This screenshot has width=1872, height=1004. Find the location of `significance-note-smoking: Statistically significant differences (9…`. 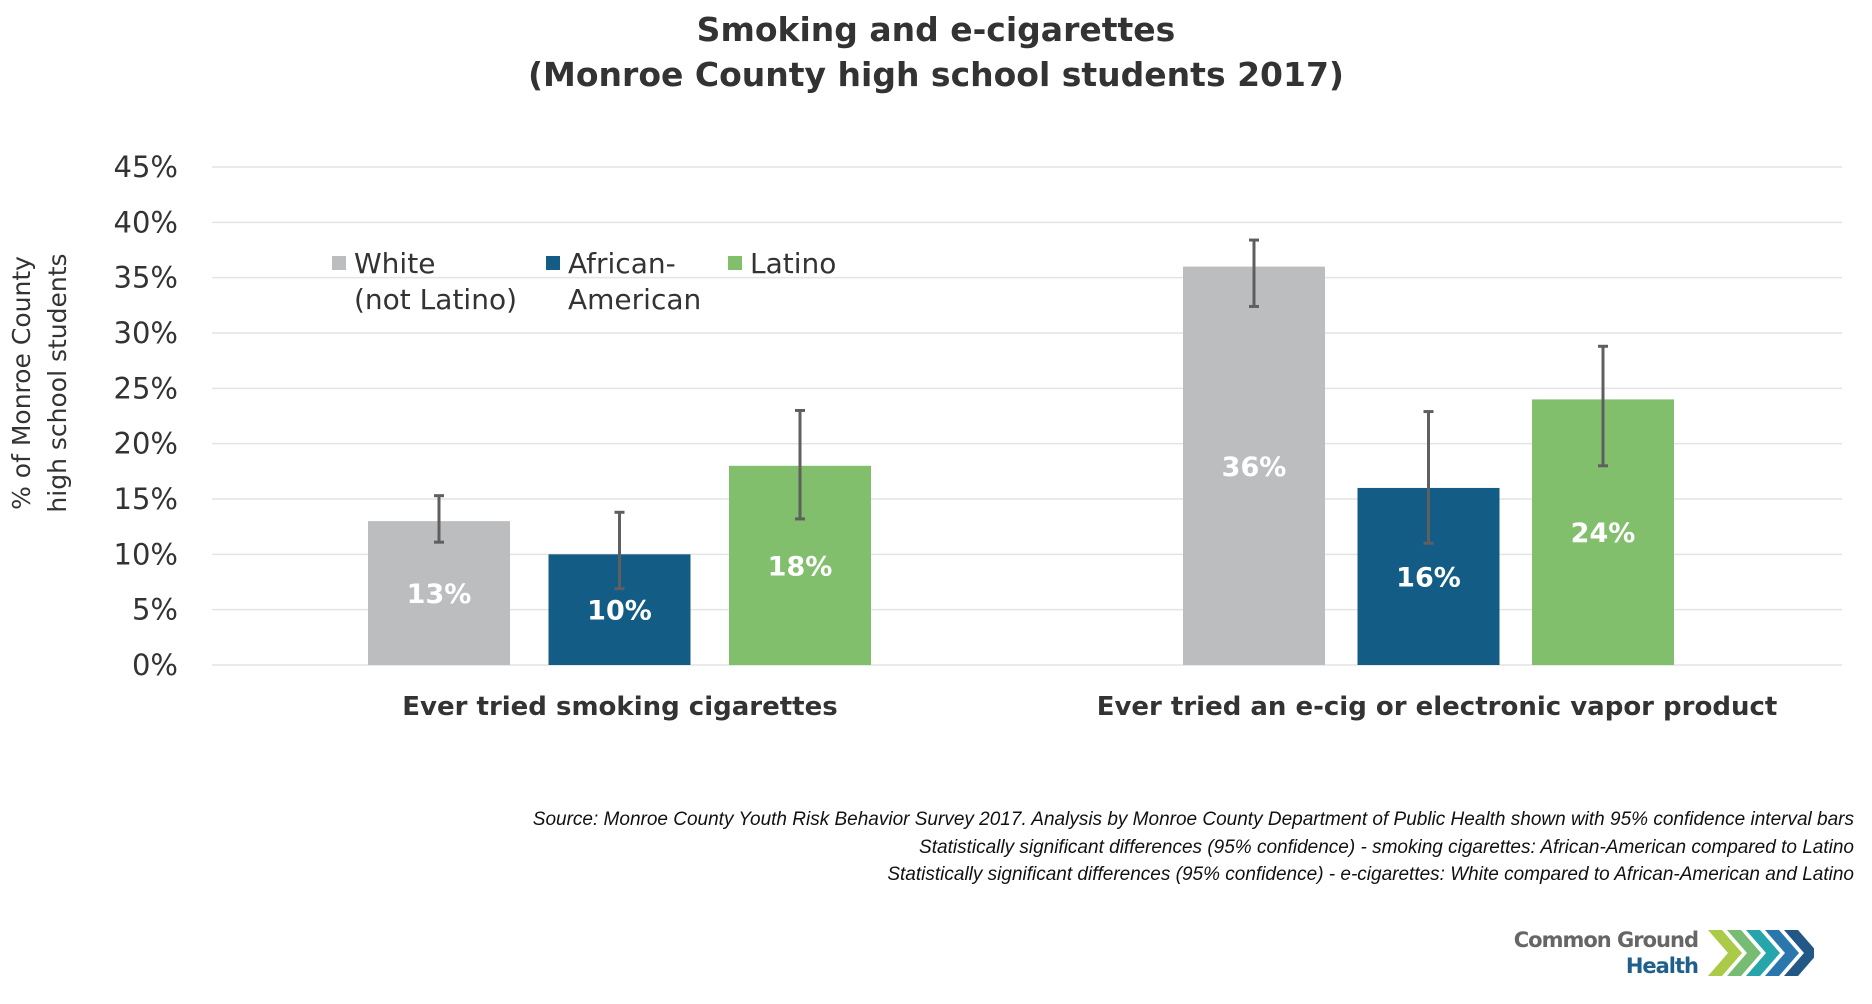

significance-note-smoking: Statistically significant differences (9… is located at coordinates (1386, 847).